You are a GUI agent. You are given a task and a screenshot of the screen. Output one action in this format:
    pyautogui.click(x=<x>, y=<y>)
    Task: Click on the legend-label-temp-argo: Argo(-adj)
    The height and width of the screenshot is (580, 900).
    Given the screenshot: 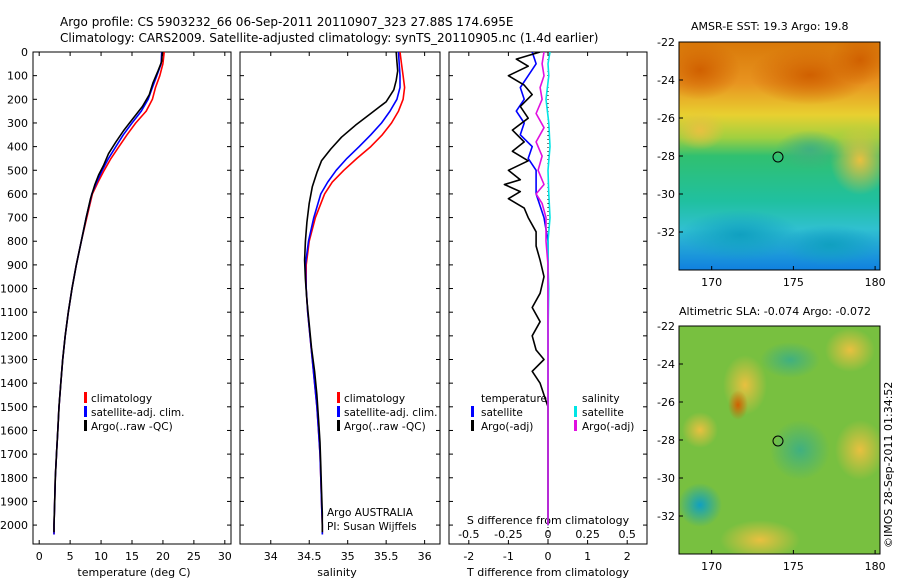 What is the action you would take?
    pyautogui.click(x=507, y=427)
    